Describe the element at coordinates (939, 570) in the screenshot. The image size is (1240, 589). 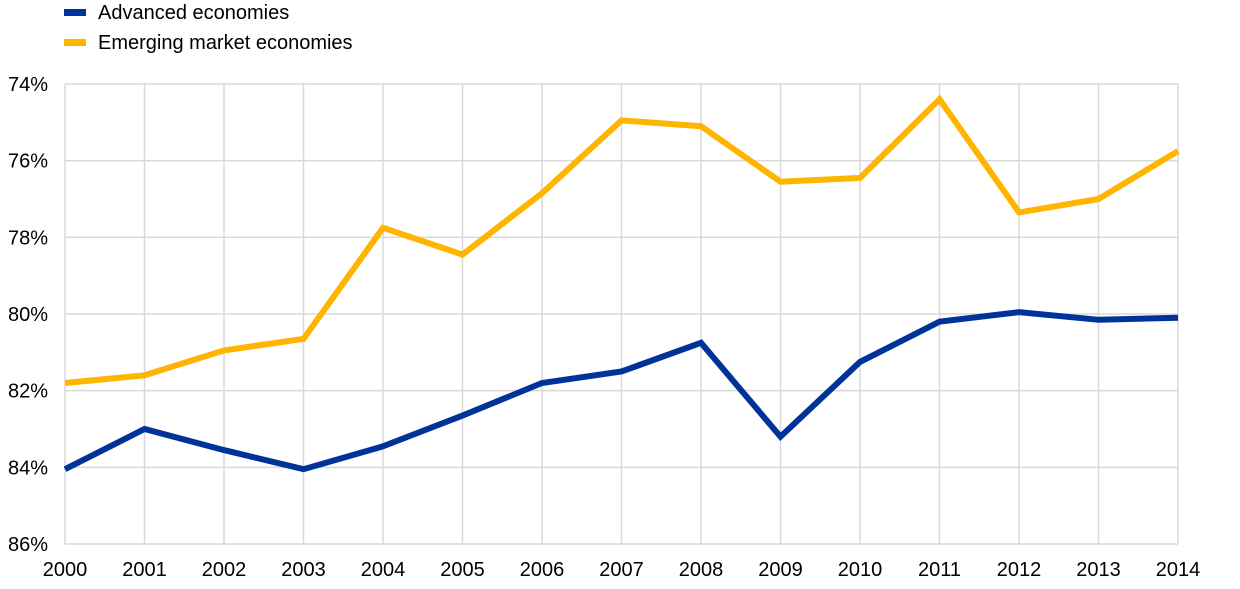
I see `x-tick-label: 2011` at that location.